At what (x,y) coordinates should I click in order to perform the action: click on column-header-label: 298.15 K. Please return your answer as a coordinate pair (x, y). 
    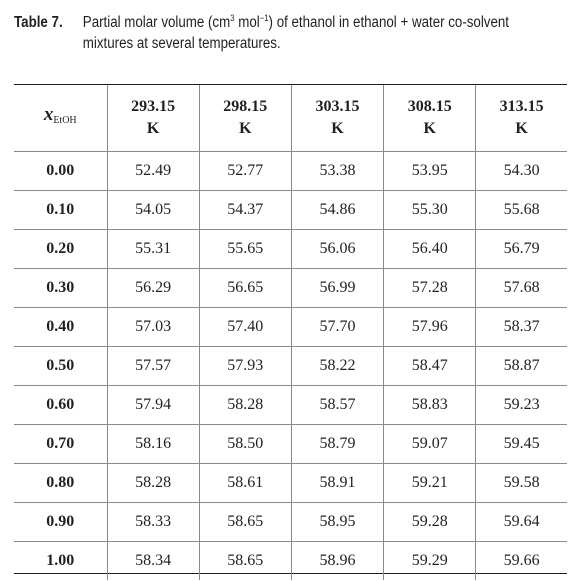
    Looking at the image, I should click on (245, 117).